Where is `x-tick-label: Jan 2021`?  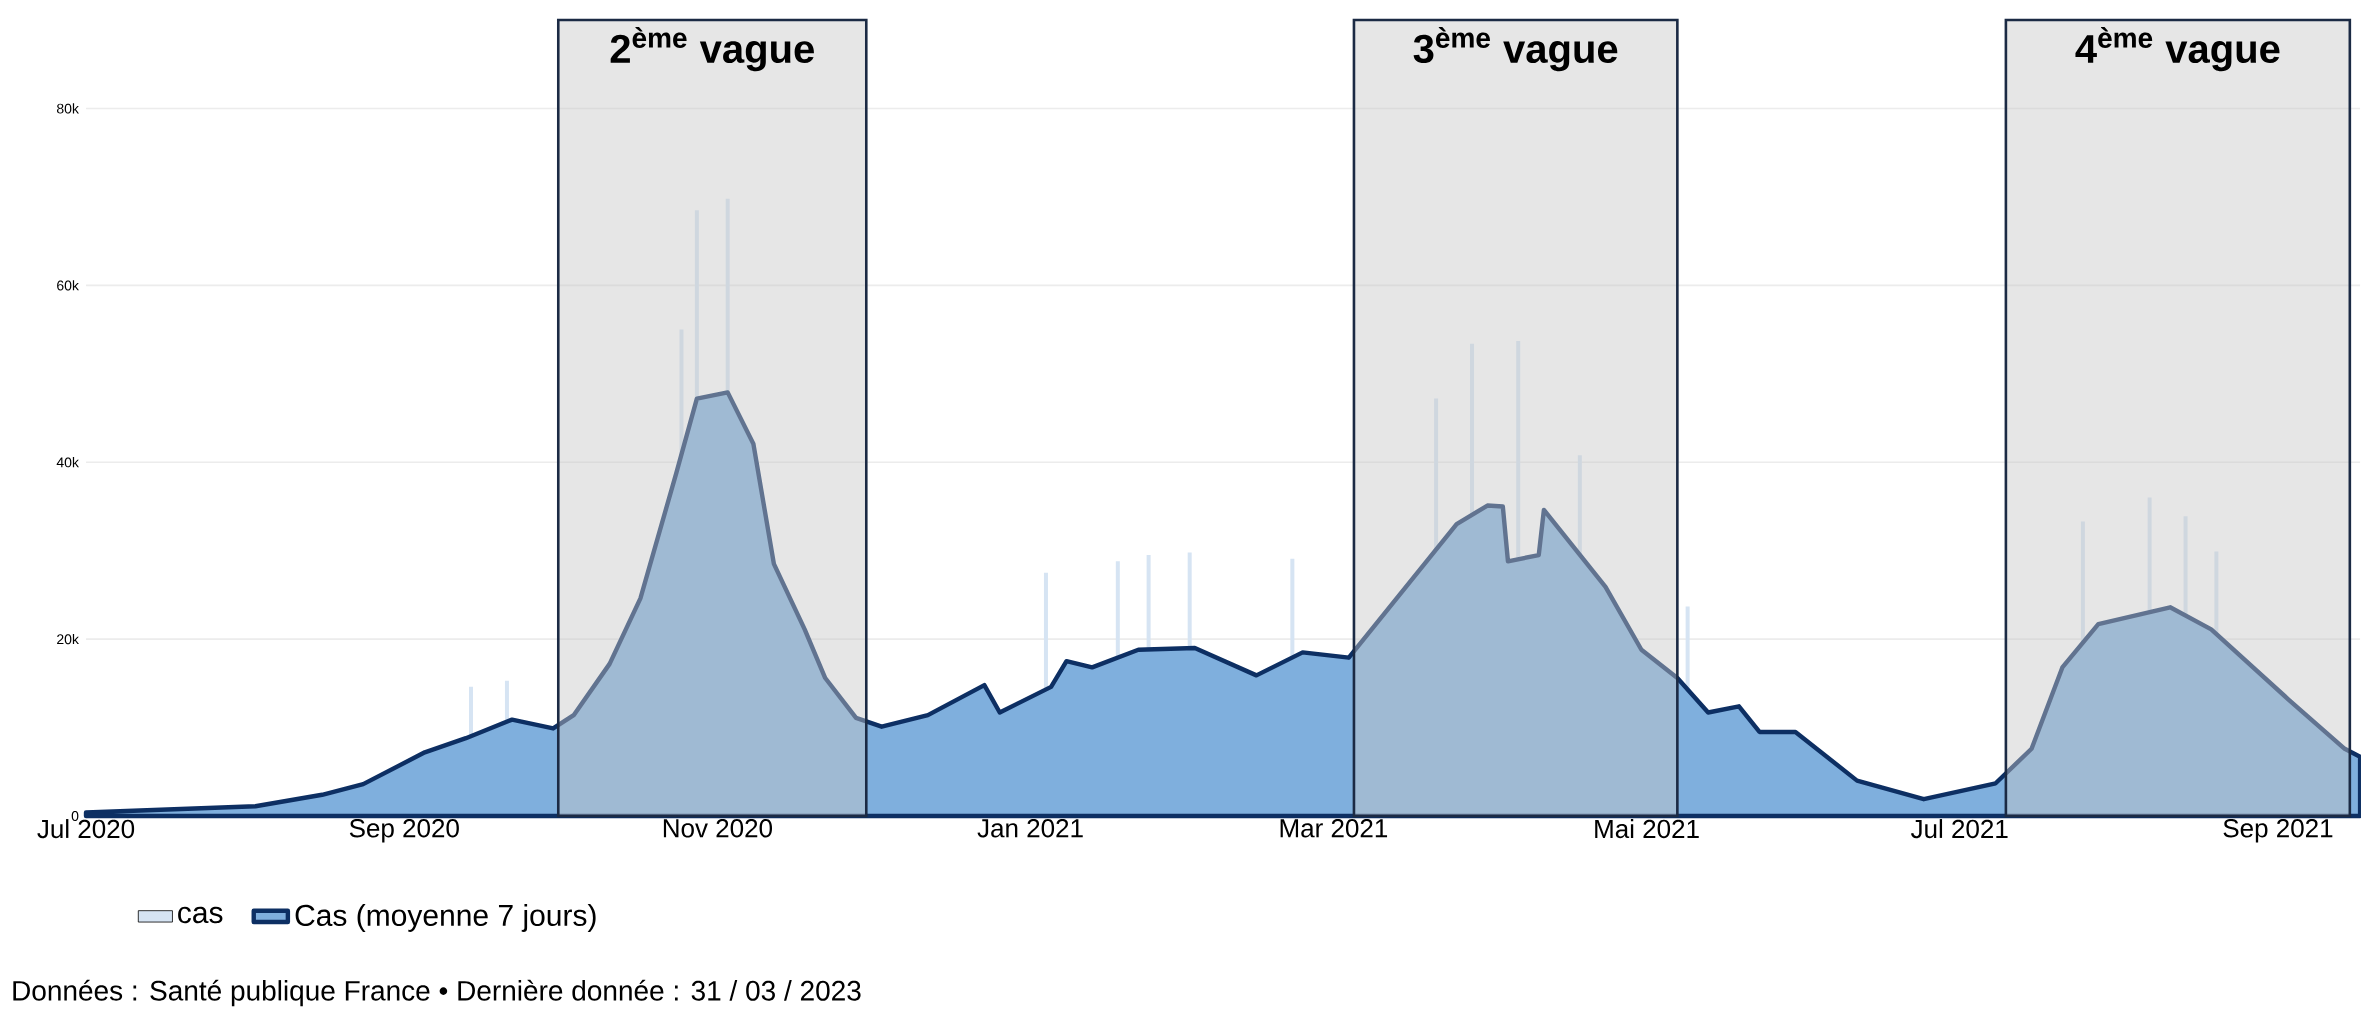 x-tick-label: Jan 2021 is located at coordinates (1030, 828).